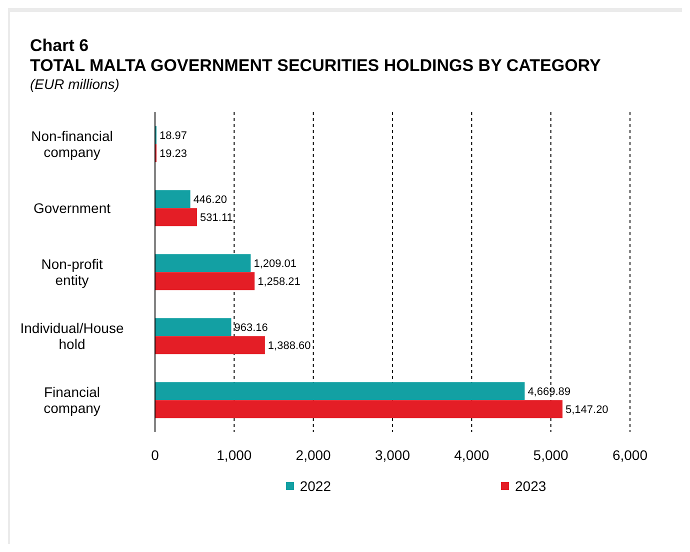  I want to click on y-tick-label: Financial company, so click(72, 400).